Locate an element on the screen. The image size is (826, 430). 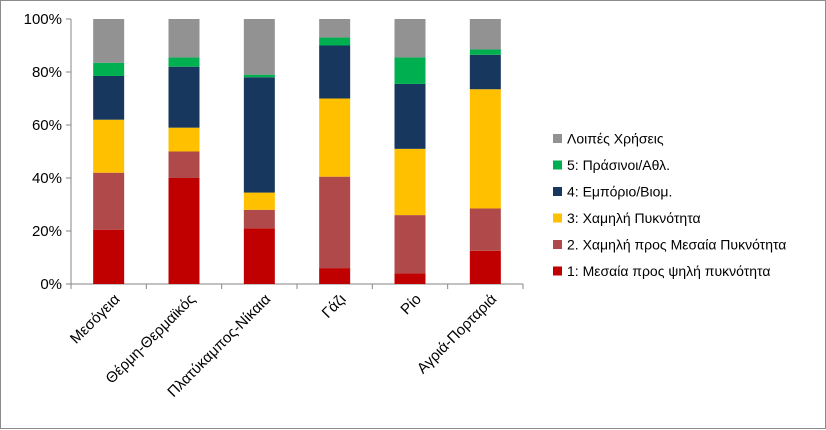
legend-label: 5: Πράσινοι/Αθλ. is located at coordinates (618, 165).